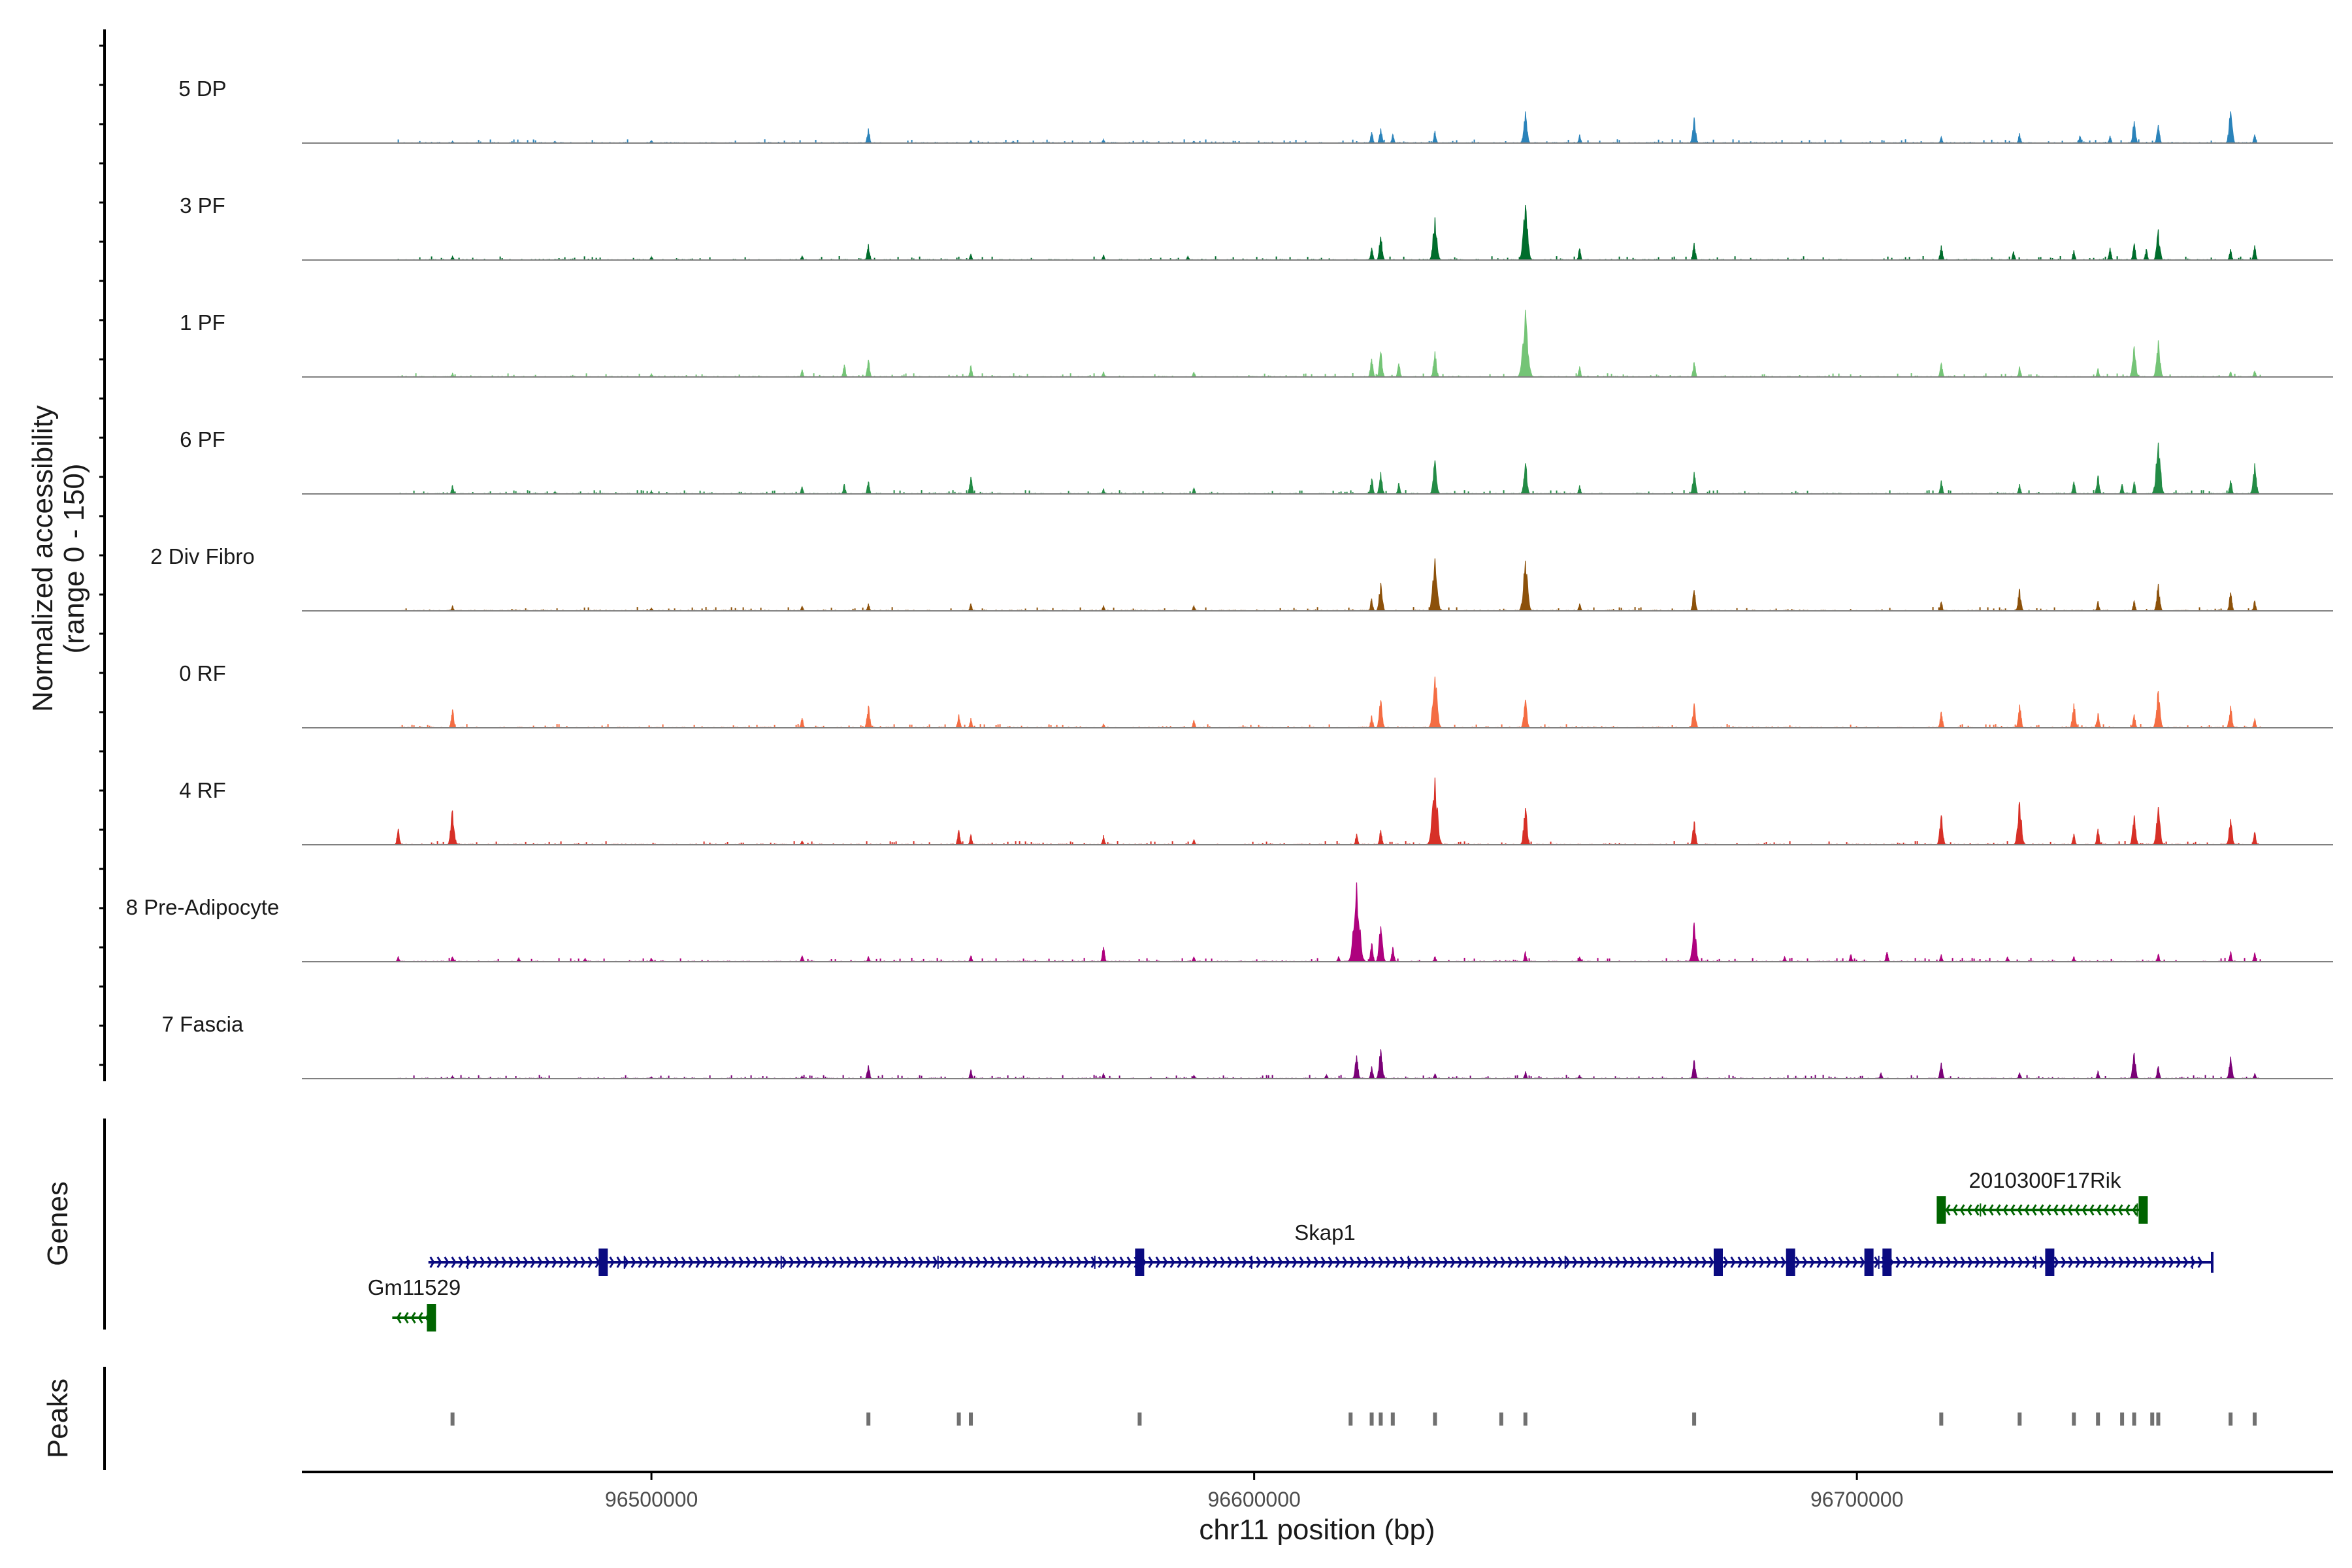  Describe the element at coordinates (58, 1418) in the screenshot. I see `peaks-panel-title: Peaks` at that location.